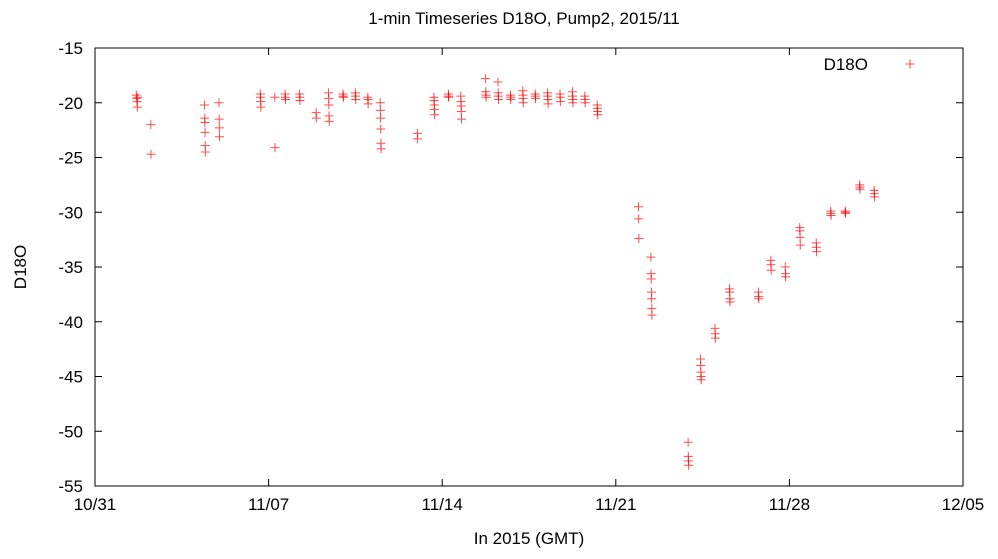  I want to click on y-tick-label: -35, so click(70, 267).